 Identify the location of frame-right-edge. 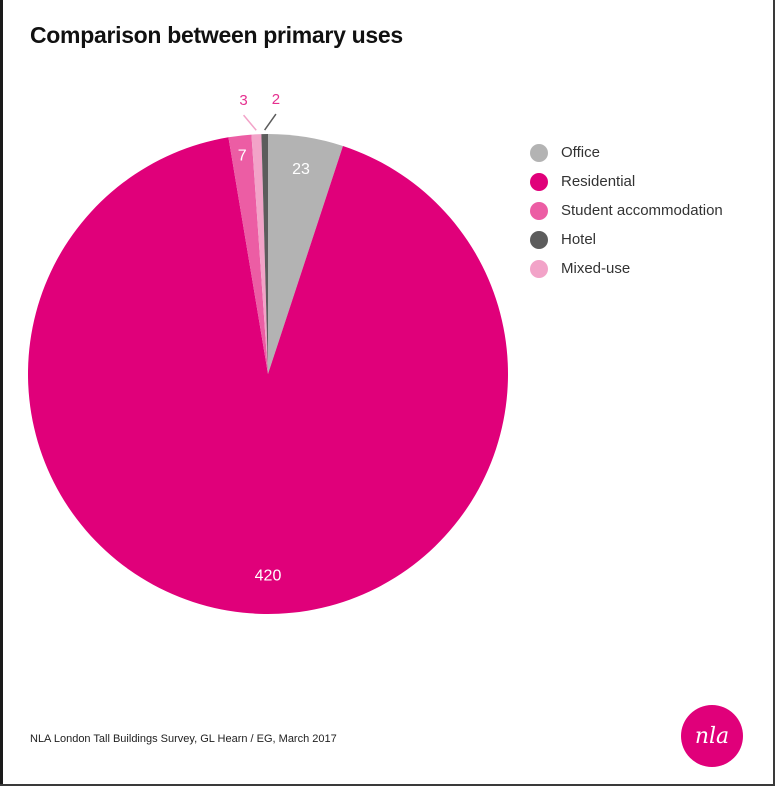
(774, 393).